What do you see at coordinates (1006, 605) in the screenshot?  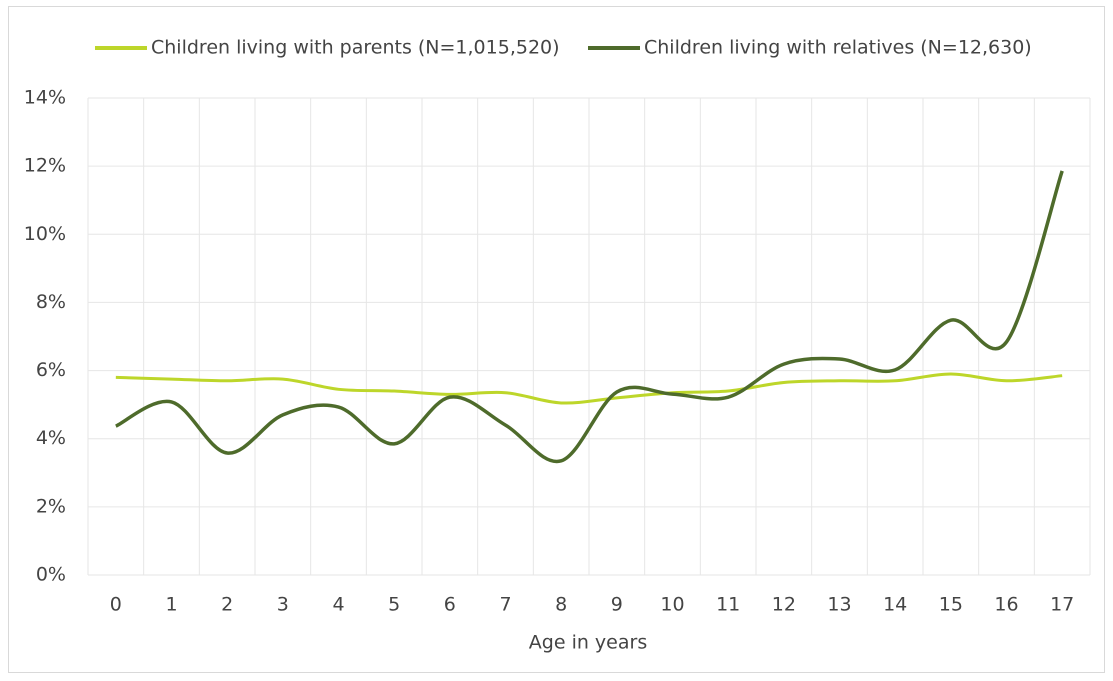 I see `x-tick-label: 16` at bounding box center [1006, 605].